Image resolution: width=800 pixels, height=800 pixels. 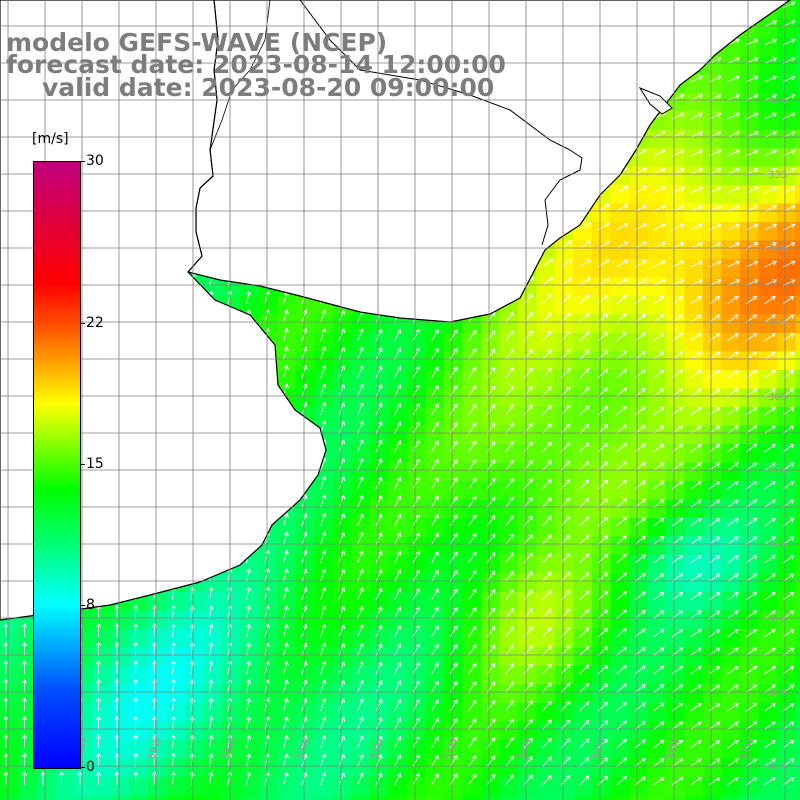 What do you see at coordinates (777, 545) in the screenshot?
I see `lat-label: 38S` at bounding box center [777, 545].